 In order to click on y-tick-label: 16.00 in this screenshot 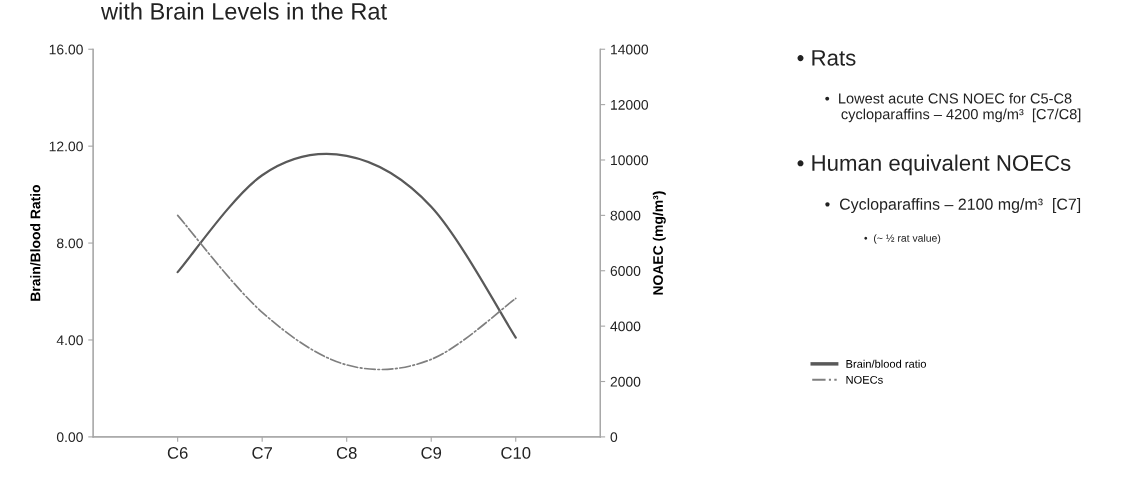, I will do `click(66, 49)`.